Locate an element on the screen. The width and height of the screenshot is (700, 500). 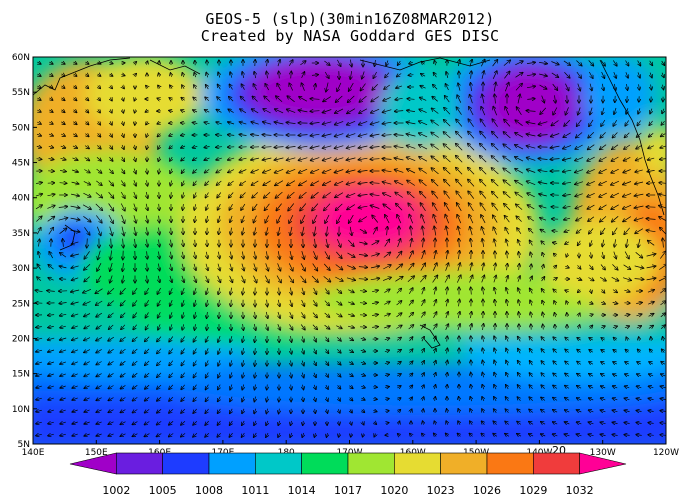
kamchatka-coast is located at coordinates (82, 76).